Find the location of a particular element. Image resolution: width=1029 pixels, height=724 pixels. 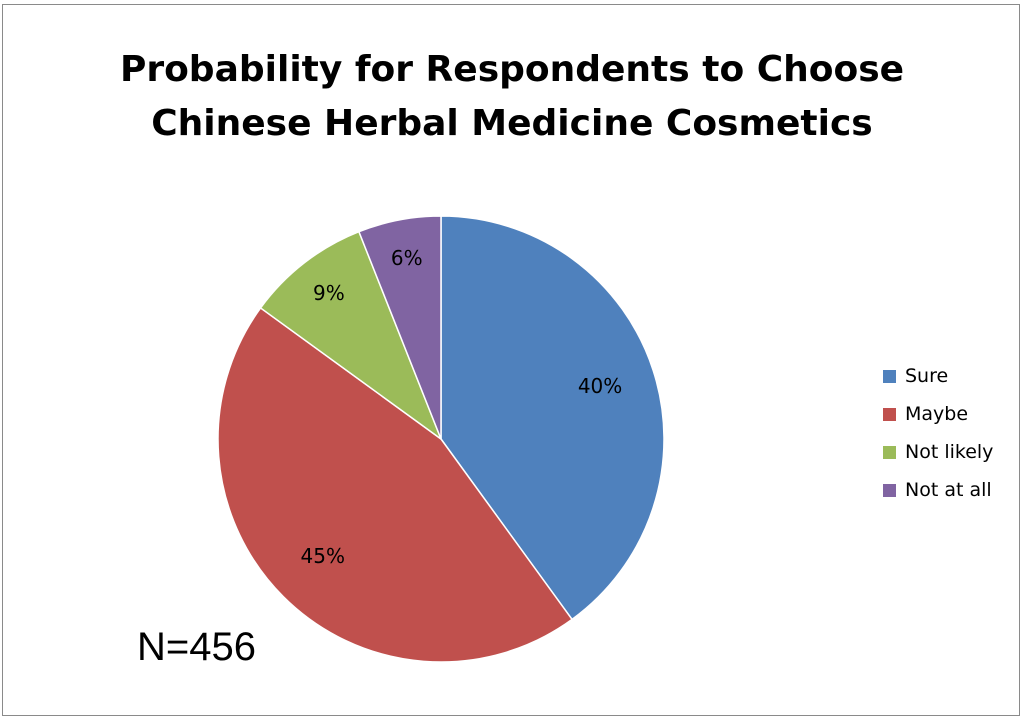

pie-slice-not-likely is located at coordinates (351, 336).